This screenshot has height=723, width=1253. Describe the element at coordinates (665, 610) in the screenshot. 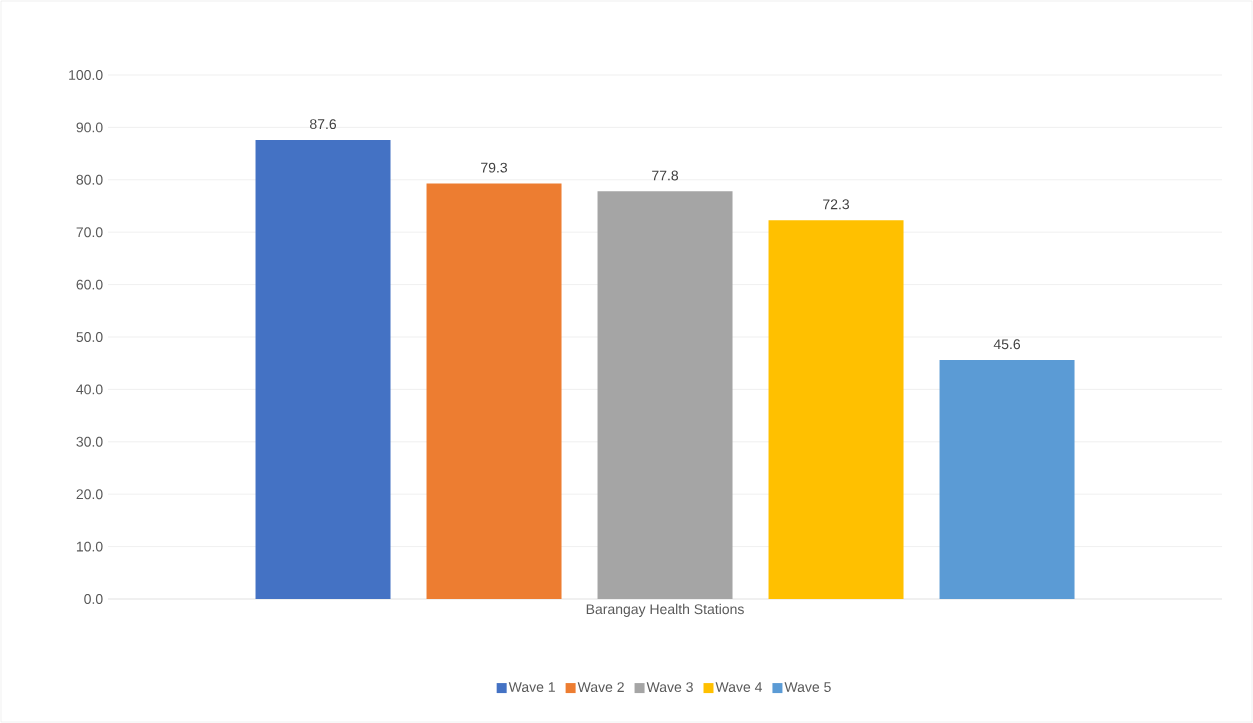

I see `x-tick-label: Barangay Health Stations` at that location.